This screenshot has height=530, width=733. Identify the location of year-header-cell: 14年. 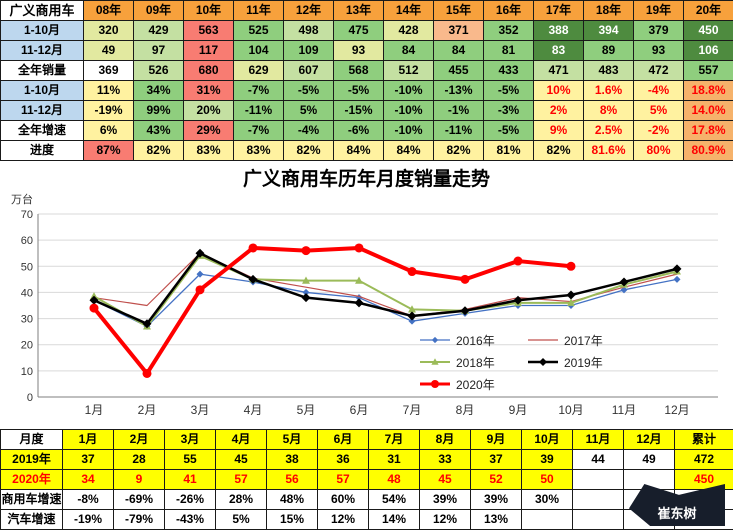
(408, 10).